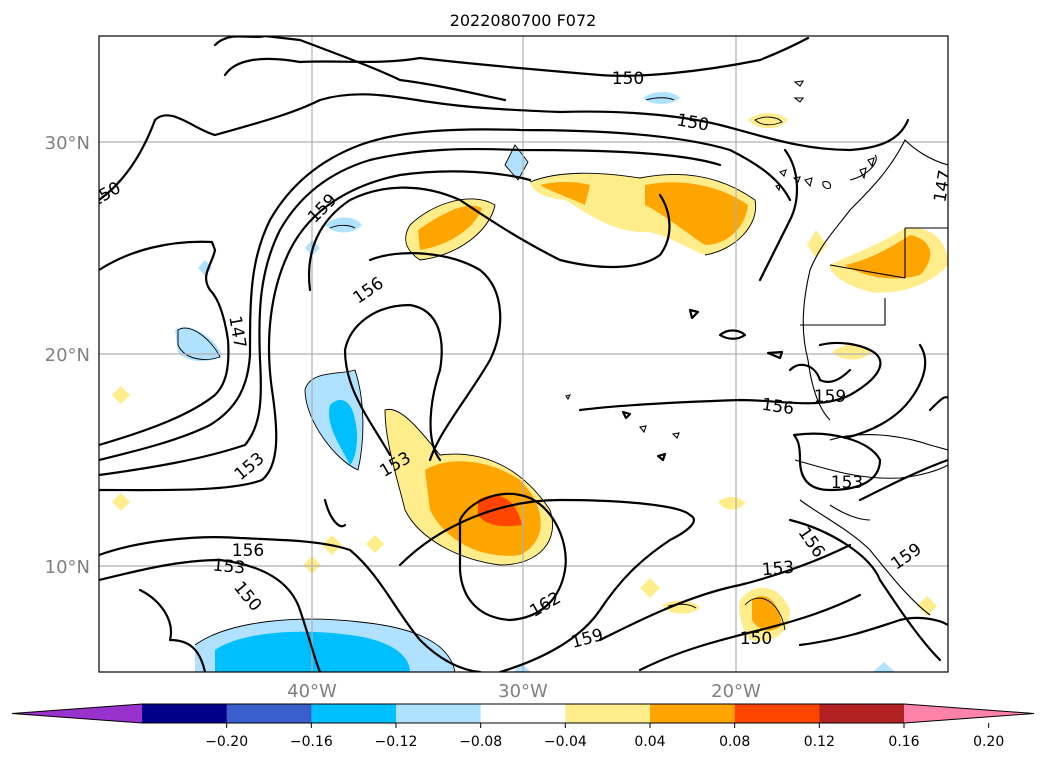 Image resolution: width=1047 pixels, height=763 pixels. What do you see at coordinates (67, 143) in the screenshot?
I see `lat-label-30n: 30°N` at bounding box center [67, 143].